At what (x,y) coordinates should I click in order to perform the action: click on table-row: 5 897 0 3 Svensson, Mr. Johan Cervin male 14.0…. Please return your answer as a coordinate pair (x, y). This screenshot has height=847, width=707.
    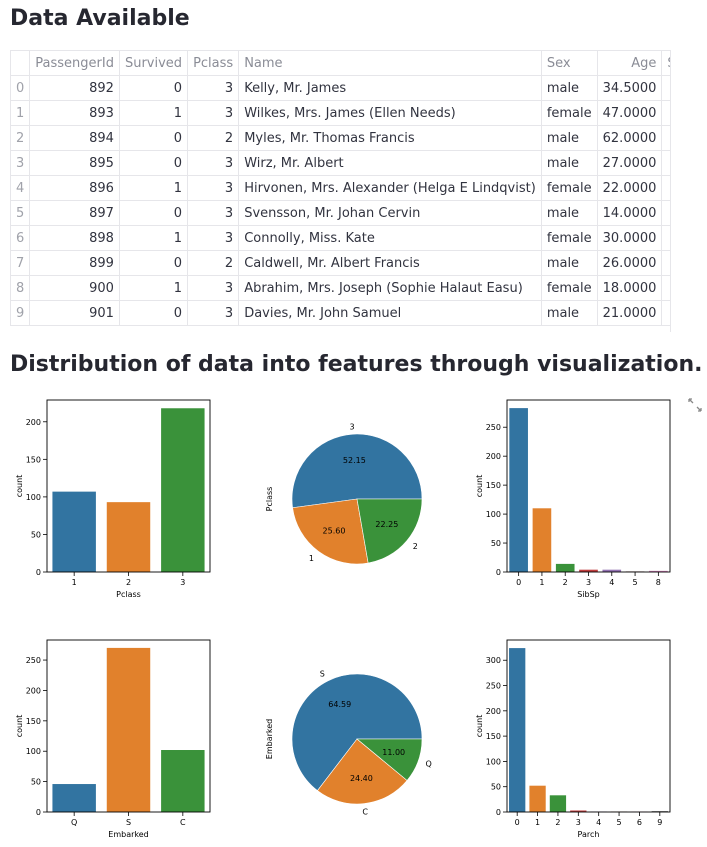
    Looking at the image, I should click on (340, 213).